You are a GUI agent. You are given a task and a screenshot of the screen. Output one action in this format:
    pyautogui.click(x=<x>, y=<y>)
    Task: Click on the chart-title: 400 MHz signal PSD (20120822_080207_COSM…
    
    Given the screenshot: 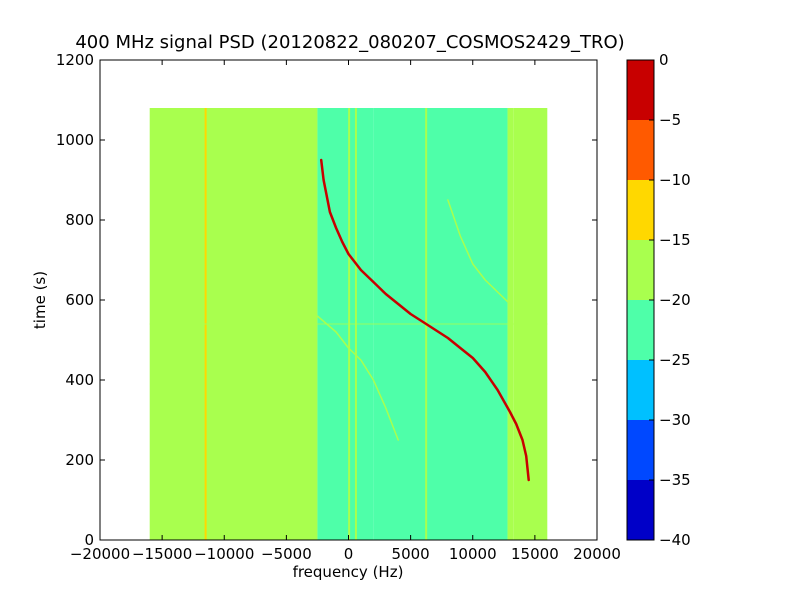 What is the action you would take?
    pyautogui.click(x=349, y=42)
    